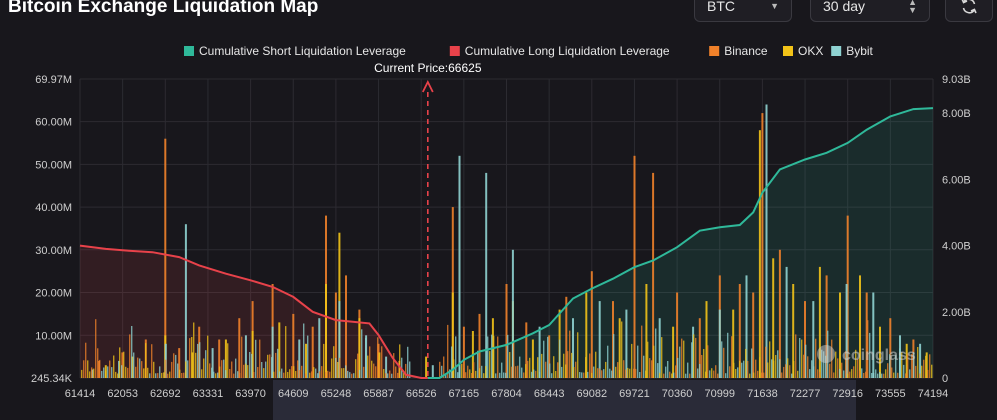 Image resolution: width=997 pixels, height=420 pixels. I want to click on y-right-tick-label: 4.00B, so click(956, 247).